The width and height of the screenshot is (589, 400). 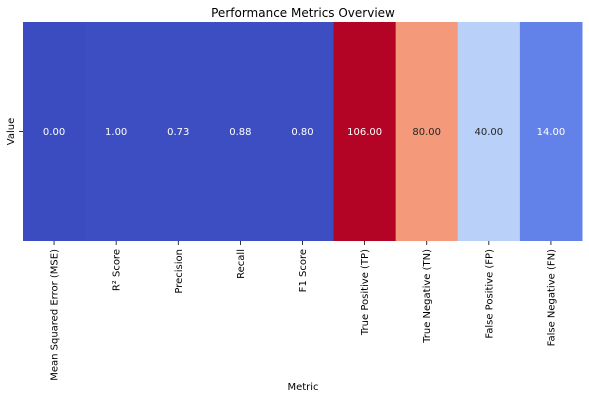 I want to click on y-tick-label: Value, so click(x=11, y=131).